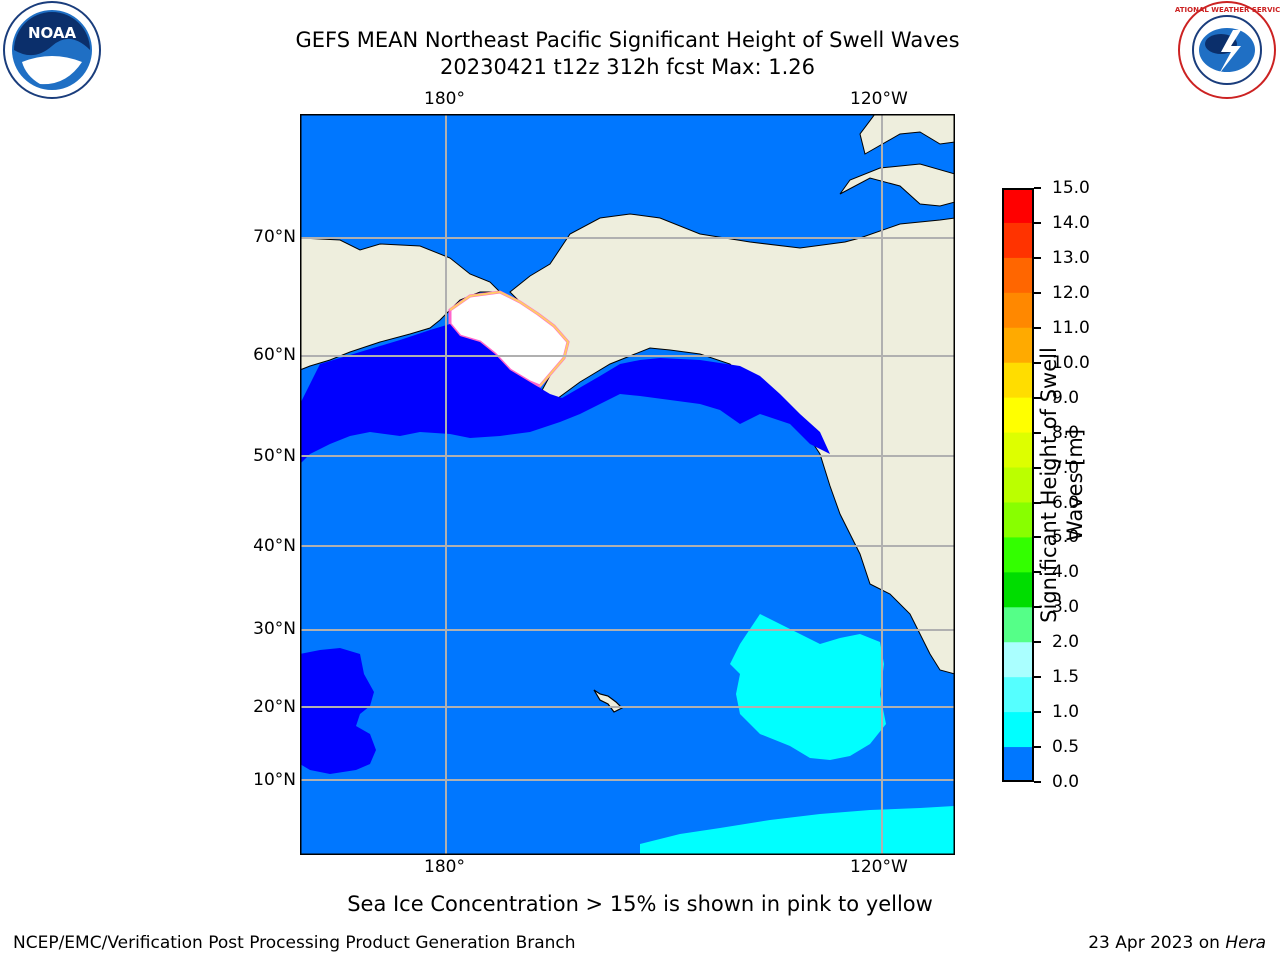 Image resolution: width=1280 pixels, height=960 pixels. Describe the element at coordinates (1066, 572) in the screenshot. I see `colorbar-tick-label: 4.0` at that location.